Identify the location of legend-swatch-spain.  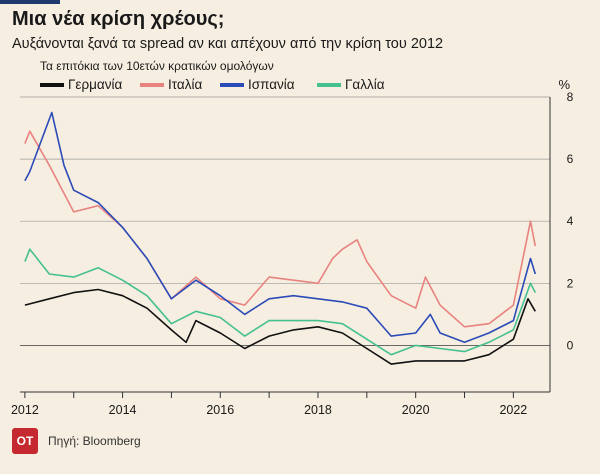
(232, 85).